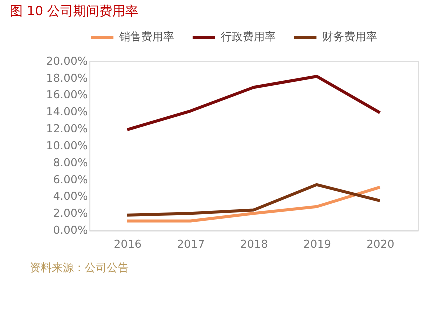 This screenshot has height=320, width=428. Describe the element at coordinates (67, 145) in the screenshot. I see `y-tick-label: 10.00%` at that location.